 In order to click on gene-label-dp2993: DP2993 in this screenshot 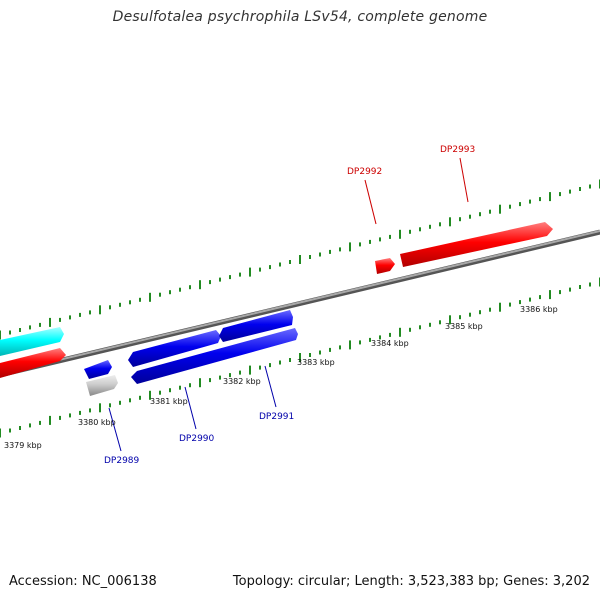, I will do `click(457, 150)`.